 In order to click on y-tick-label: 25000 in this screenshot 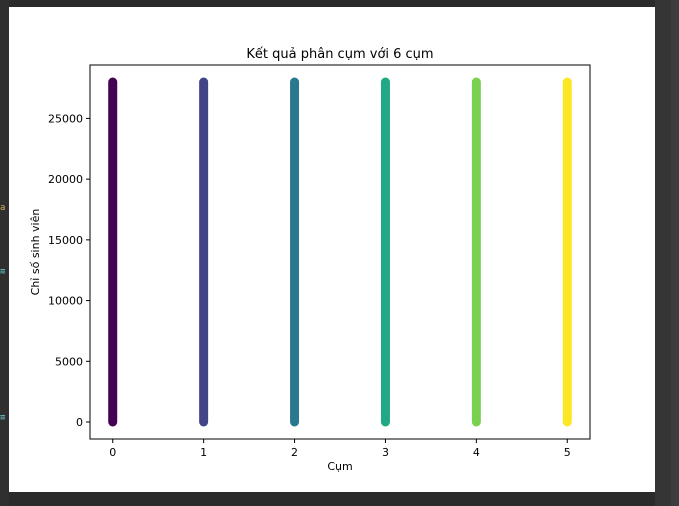, I will do `click(65, 118)`.